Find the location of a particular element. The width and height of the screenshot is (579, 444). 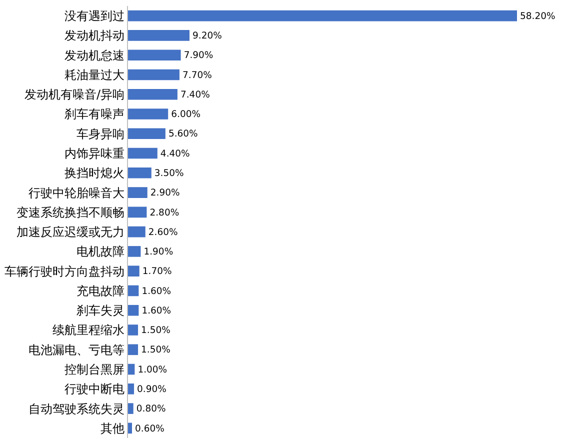

data-label: 1.00% is located at coordinates (153, 370).